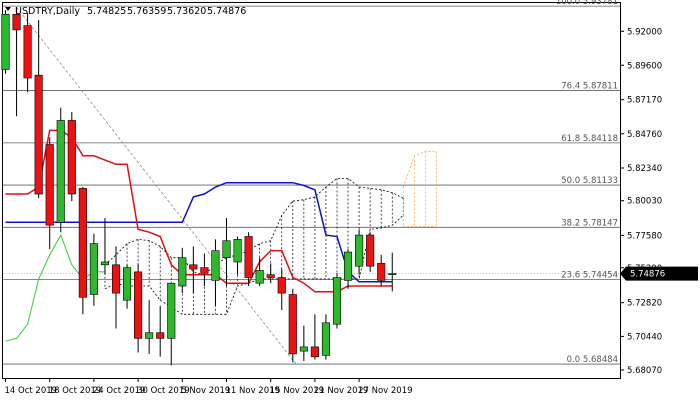  I want to click on x-tick-label: 5 Nov 2019, so click(205, 391).